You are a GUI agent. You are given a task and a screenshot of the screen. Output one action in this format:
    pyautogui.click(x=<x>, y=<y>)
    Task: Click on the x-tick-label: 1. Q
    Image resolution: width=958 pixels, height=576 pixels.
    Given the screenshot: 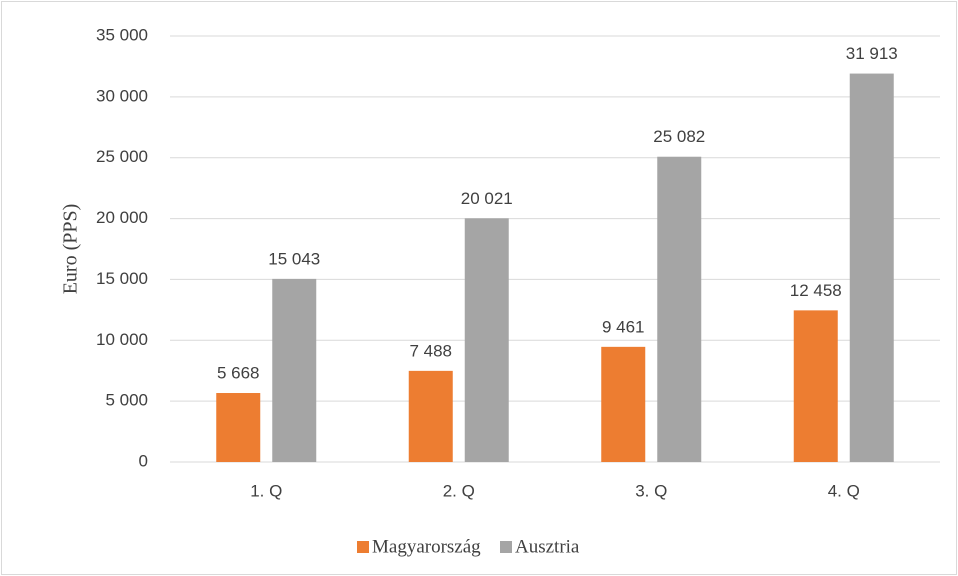 What is the action you would take?
    pyautogui.click(x=266, y=490)
    